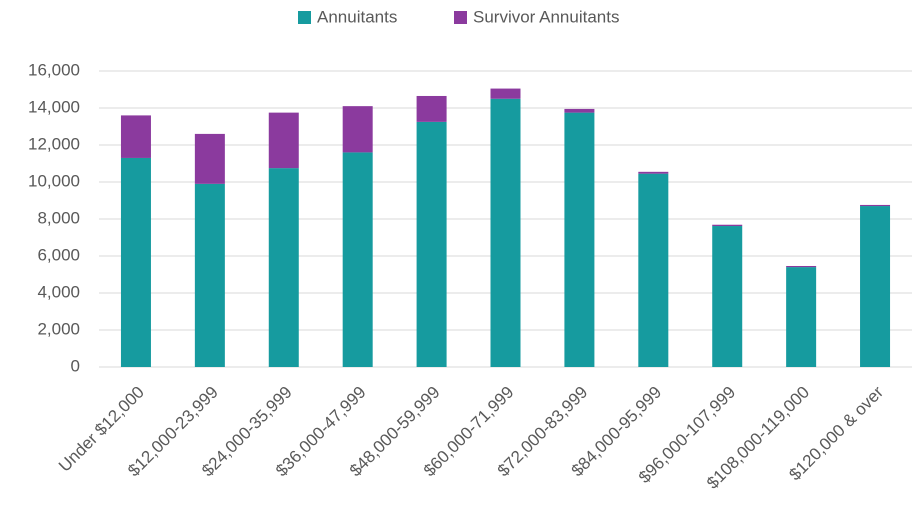 This screenshot has width=923, height=525. Describe the element at coordinates (58, 328) in the screenshot. I see `y-tick-label: 2,000` at that location.